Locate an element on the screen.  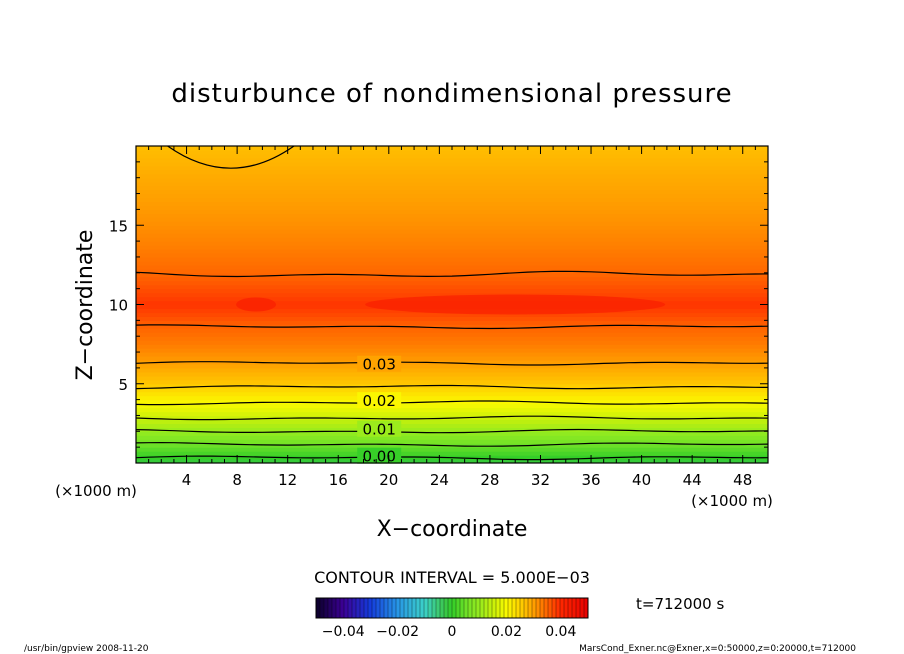
colorbar-tick-labels: −0.04 −0.02 0 0.02 0.04 is located at coordinates (449, 632).